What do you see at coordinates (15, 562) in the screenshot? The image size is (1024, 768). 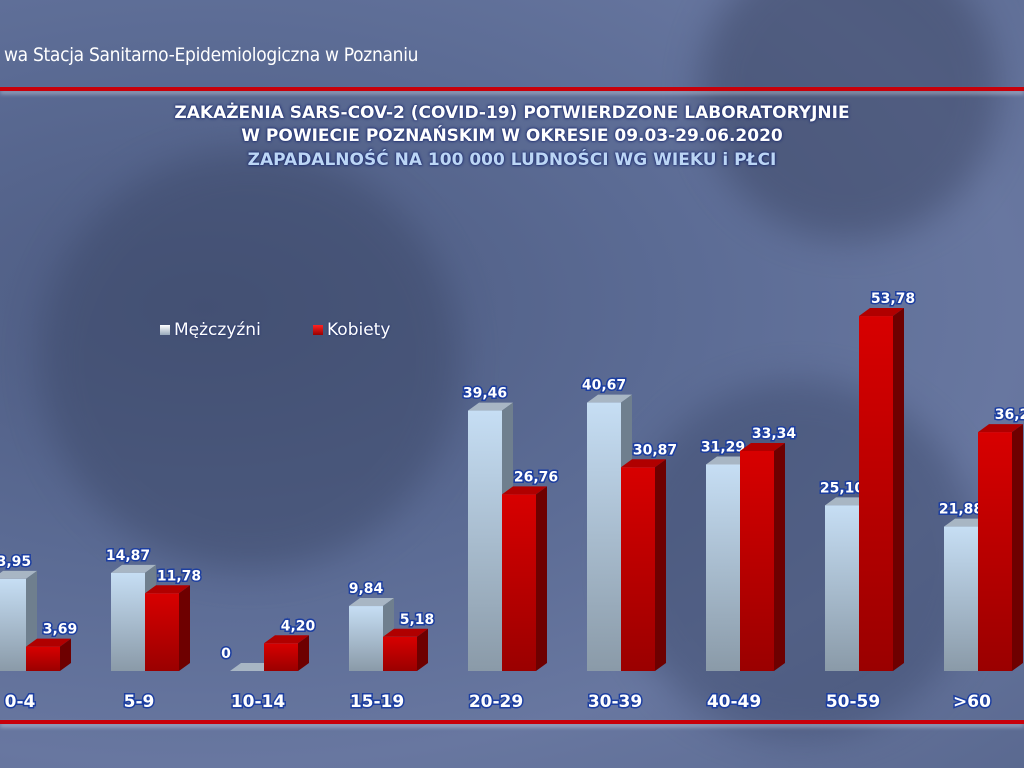 I see `data-label: 13,95` at bounding box center [15, 562].